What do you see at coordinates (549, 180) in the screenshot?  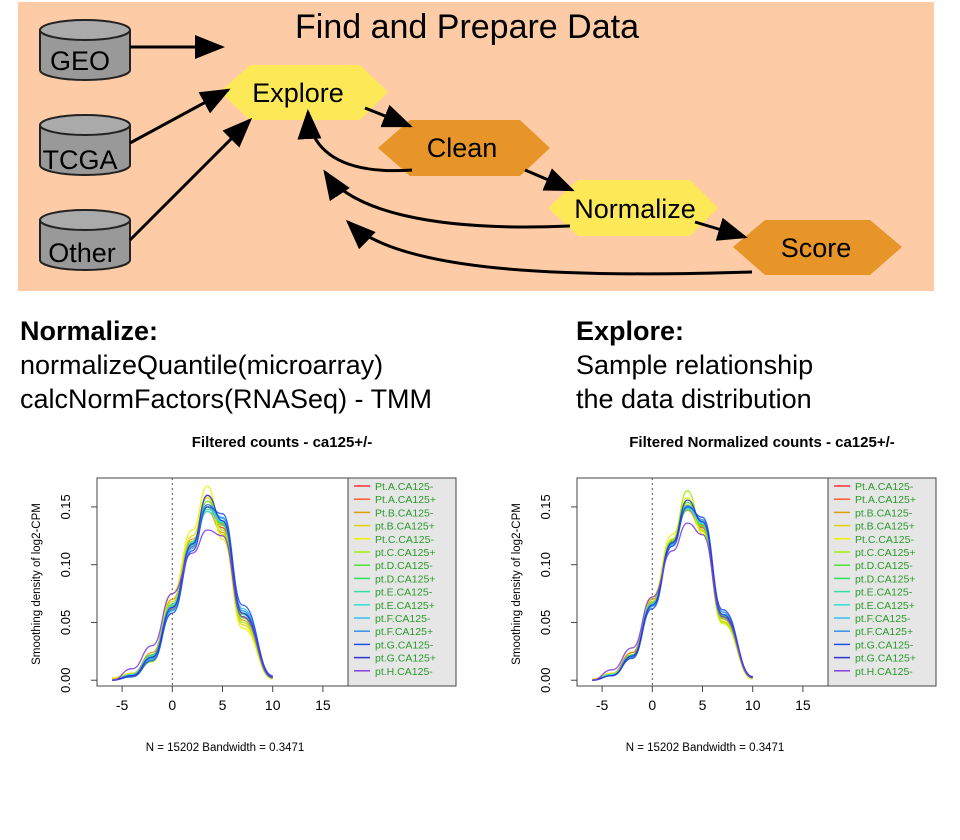 I see `arrow-clean-normalize` at bounding box center [549, 180].